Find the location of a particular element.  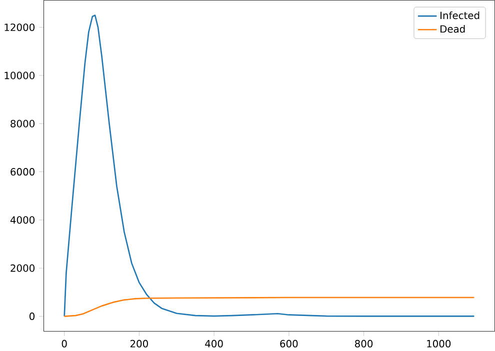

y-tick-label: 10000 is located at coordinates (19, 76).